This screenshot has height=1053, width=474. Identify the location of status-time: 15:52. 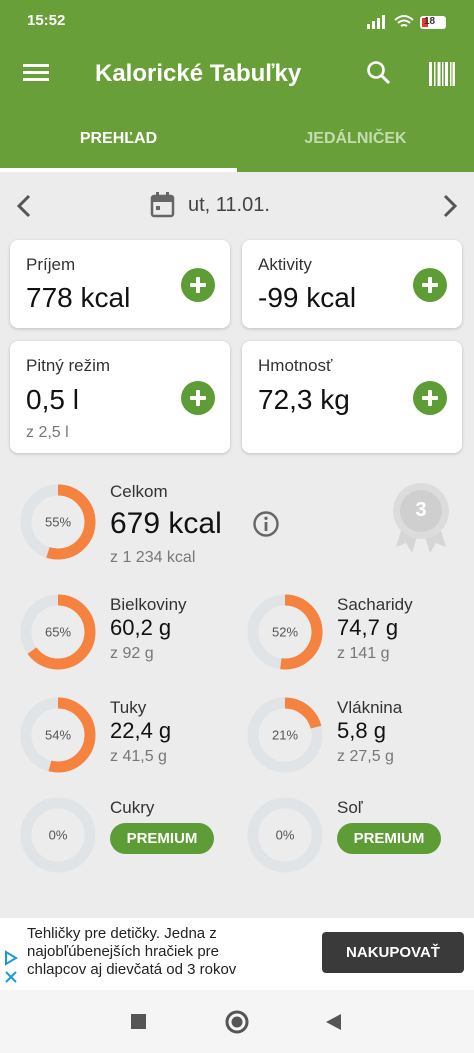
(46, 20).